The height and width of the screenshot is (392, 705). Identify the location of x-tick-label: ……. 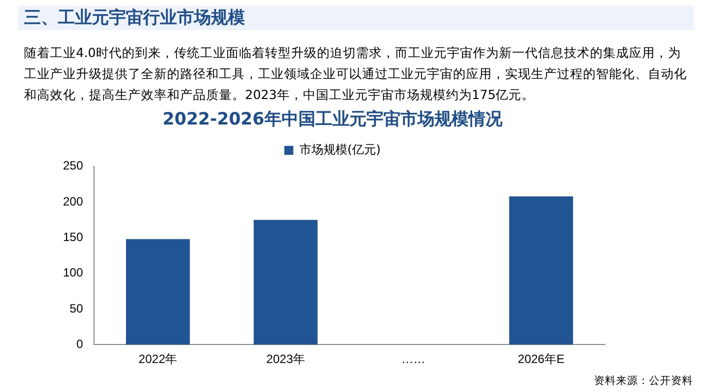
(413, 359).